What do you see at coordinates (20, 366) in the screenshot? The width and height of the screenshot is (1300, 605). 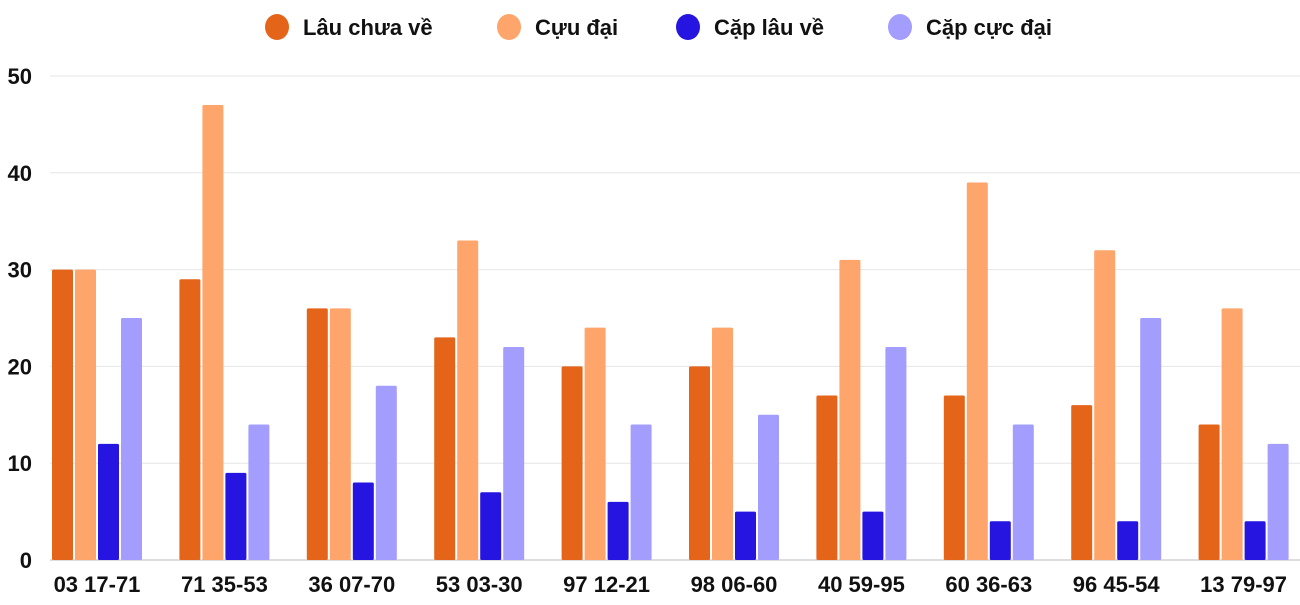 I see `y-tick-label: 20` at bounding box center [20, 366].